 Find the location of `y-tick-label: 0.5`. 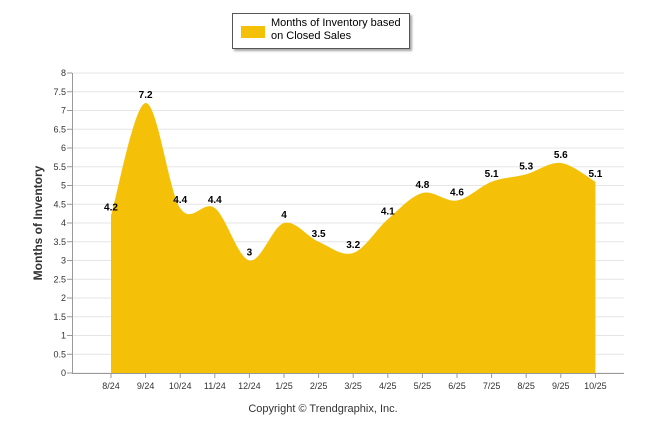

y-tick-label: 0.5 is located at coordinates (59, 354).